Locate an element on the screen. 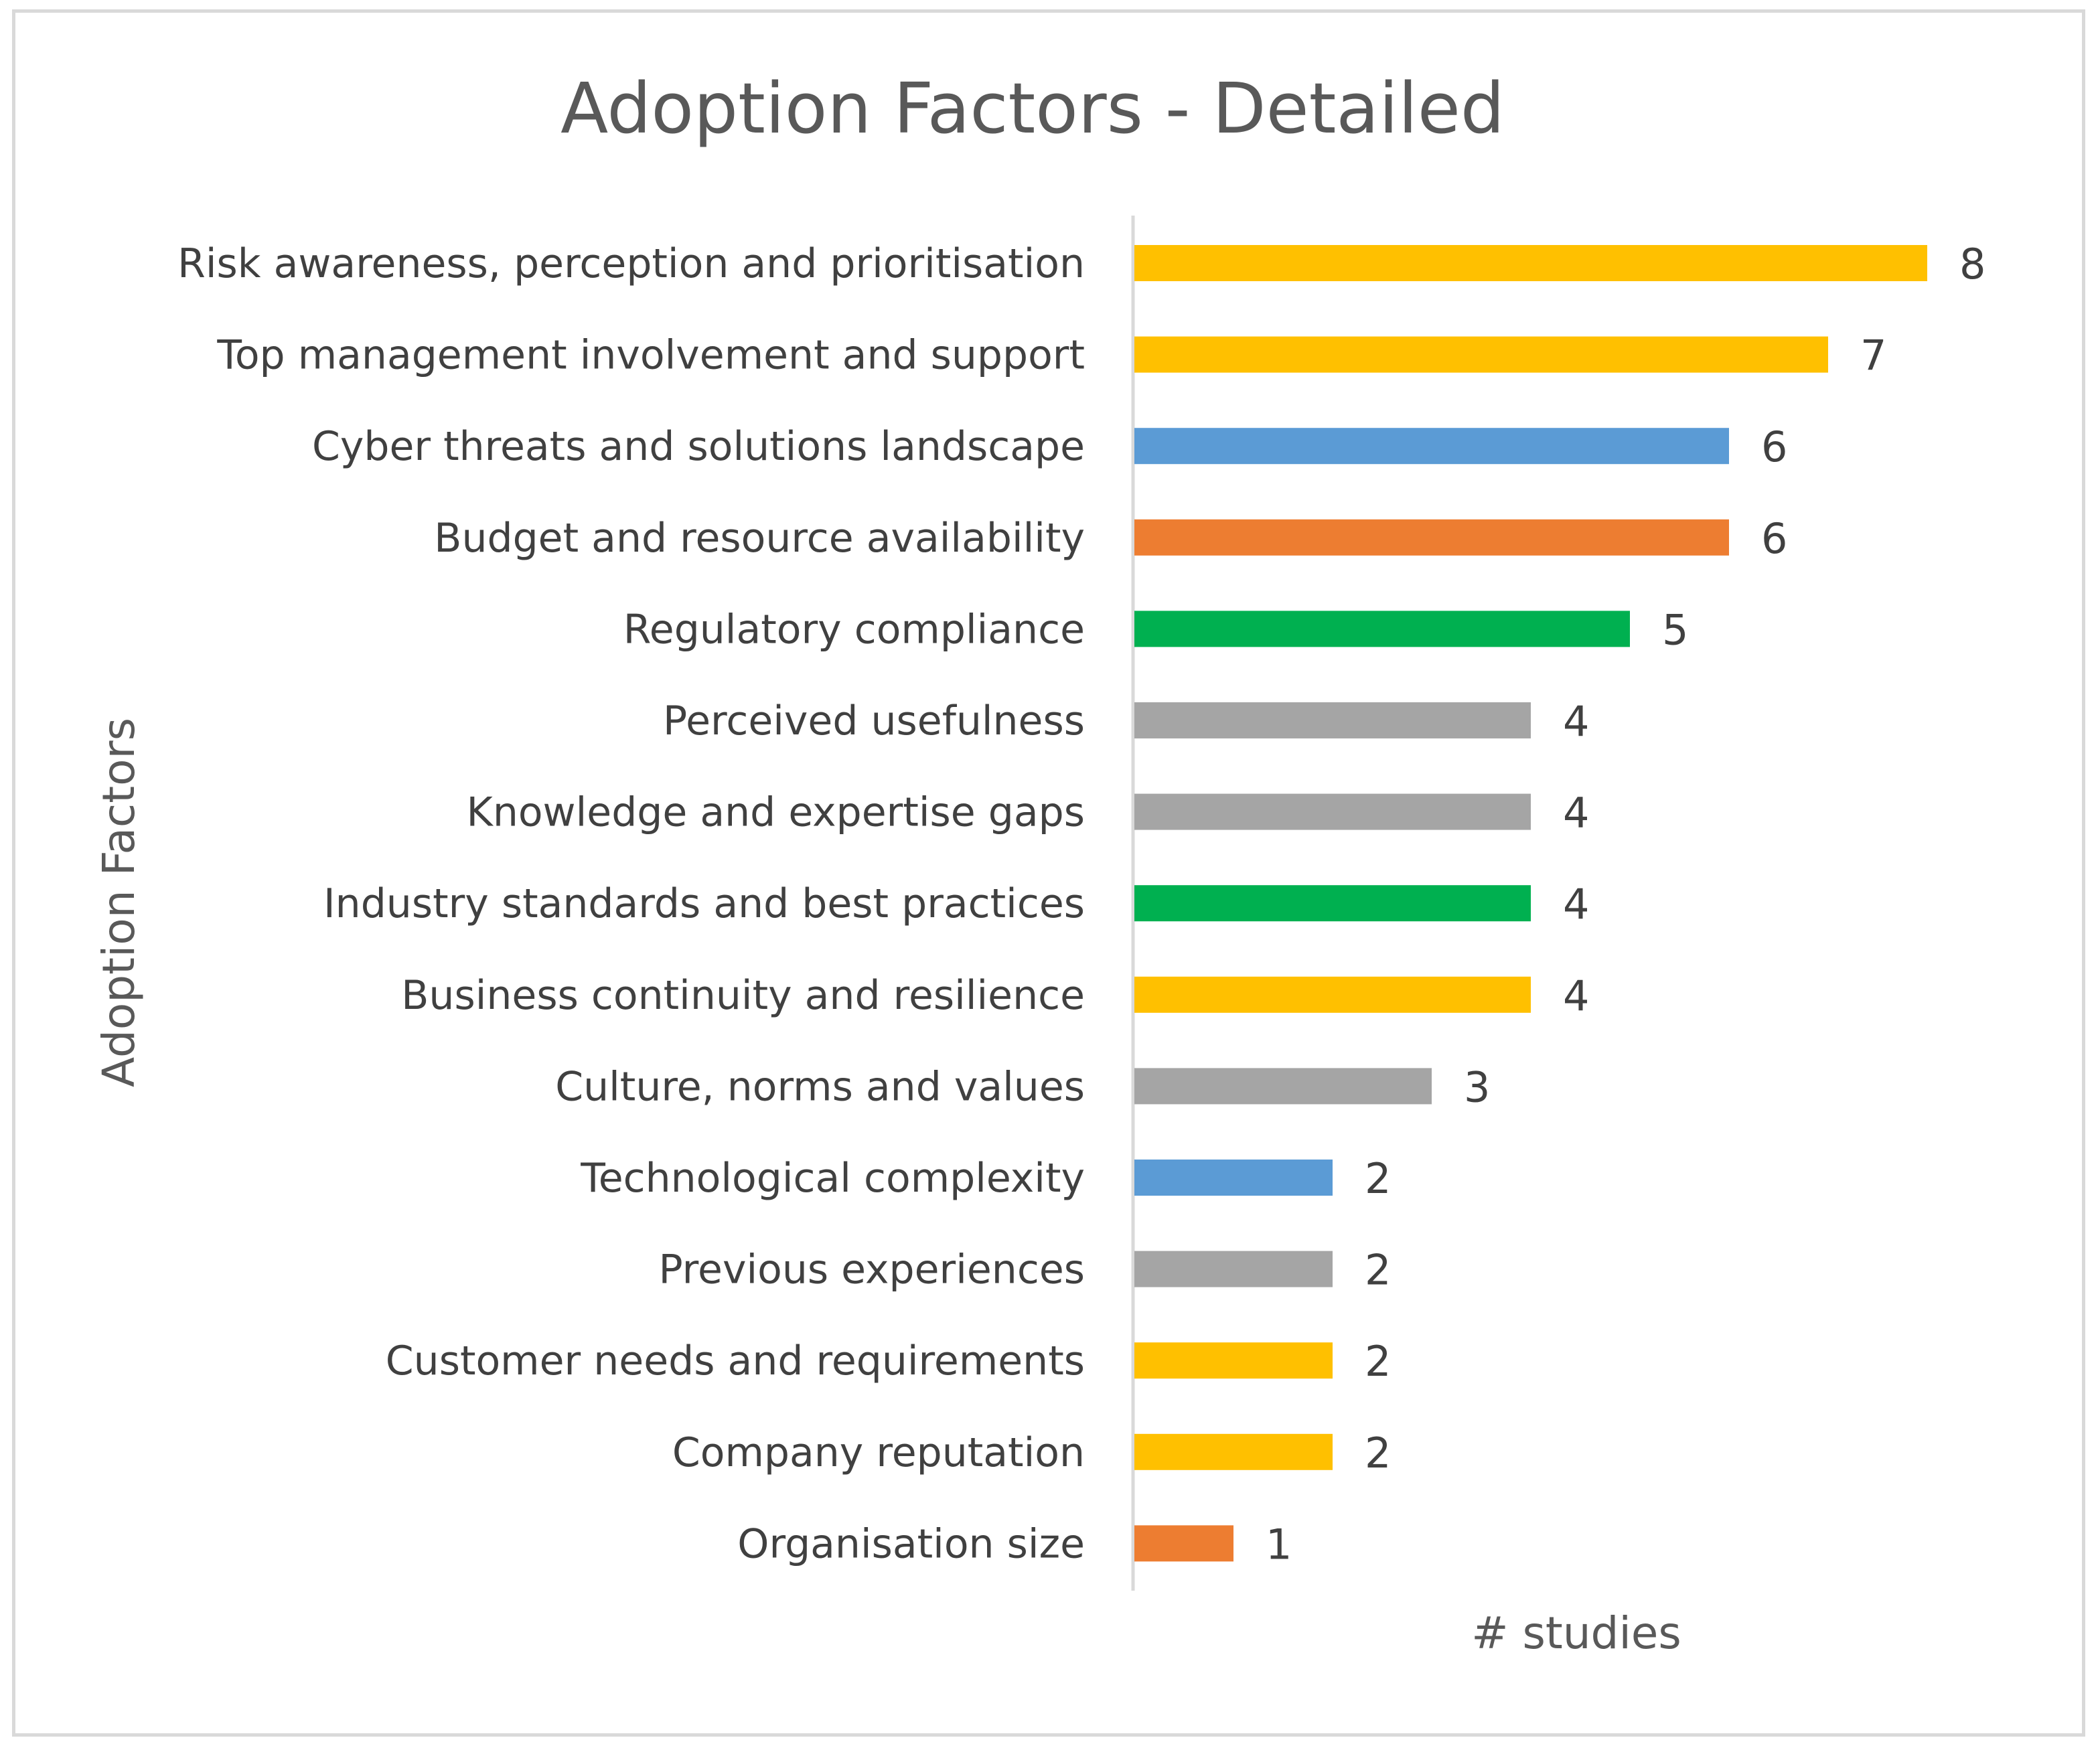  category-label-11: Technological complexity is located at coordinates (832, 1178).